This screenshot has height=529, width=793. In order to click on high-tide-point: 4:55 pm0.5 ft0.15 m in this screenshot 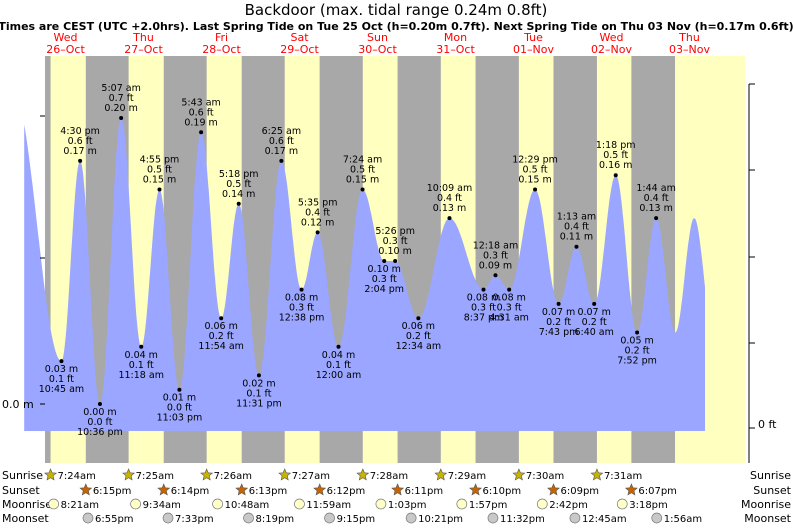, I will do `click(160, 173)`.